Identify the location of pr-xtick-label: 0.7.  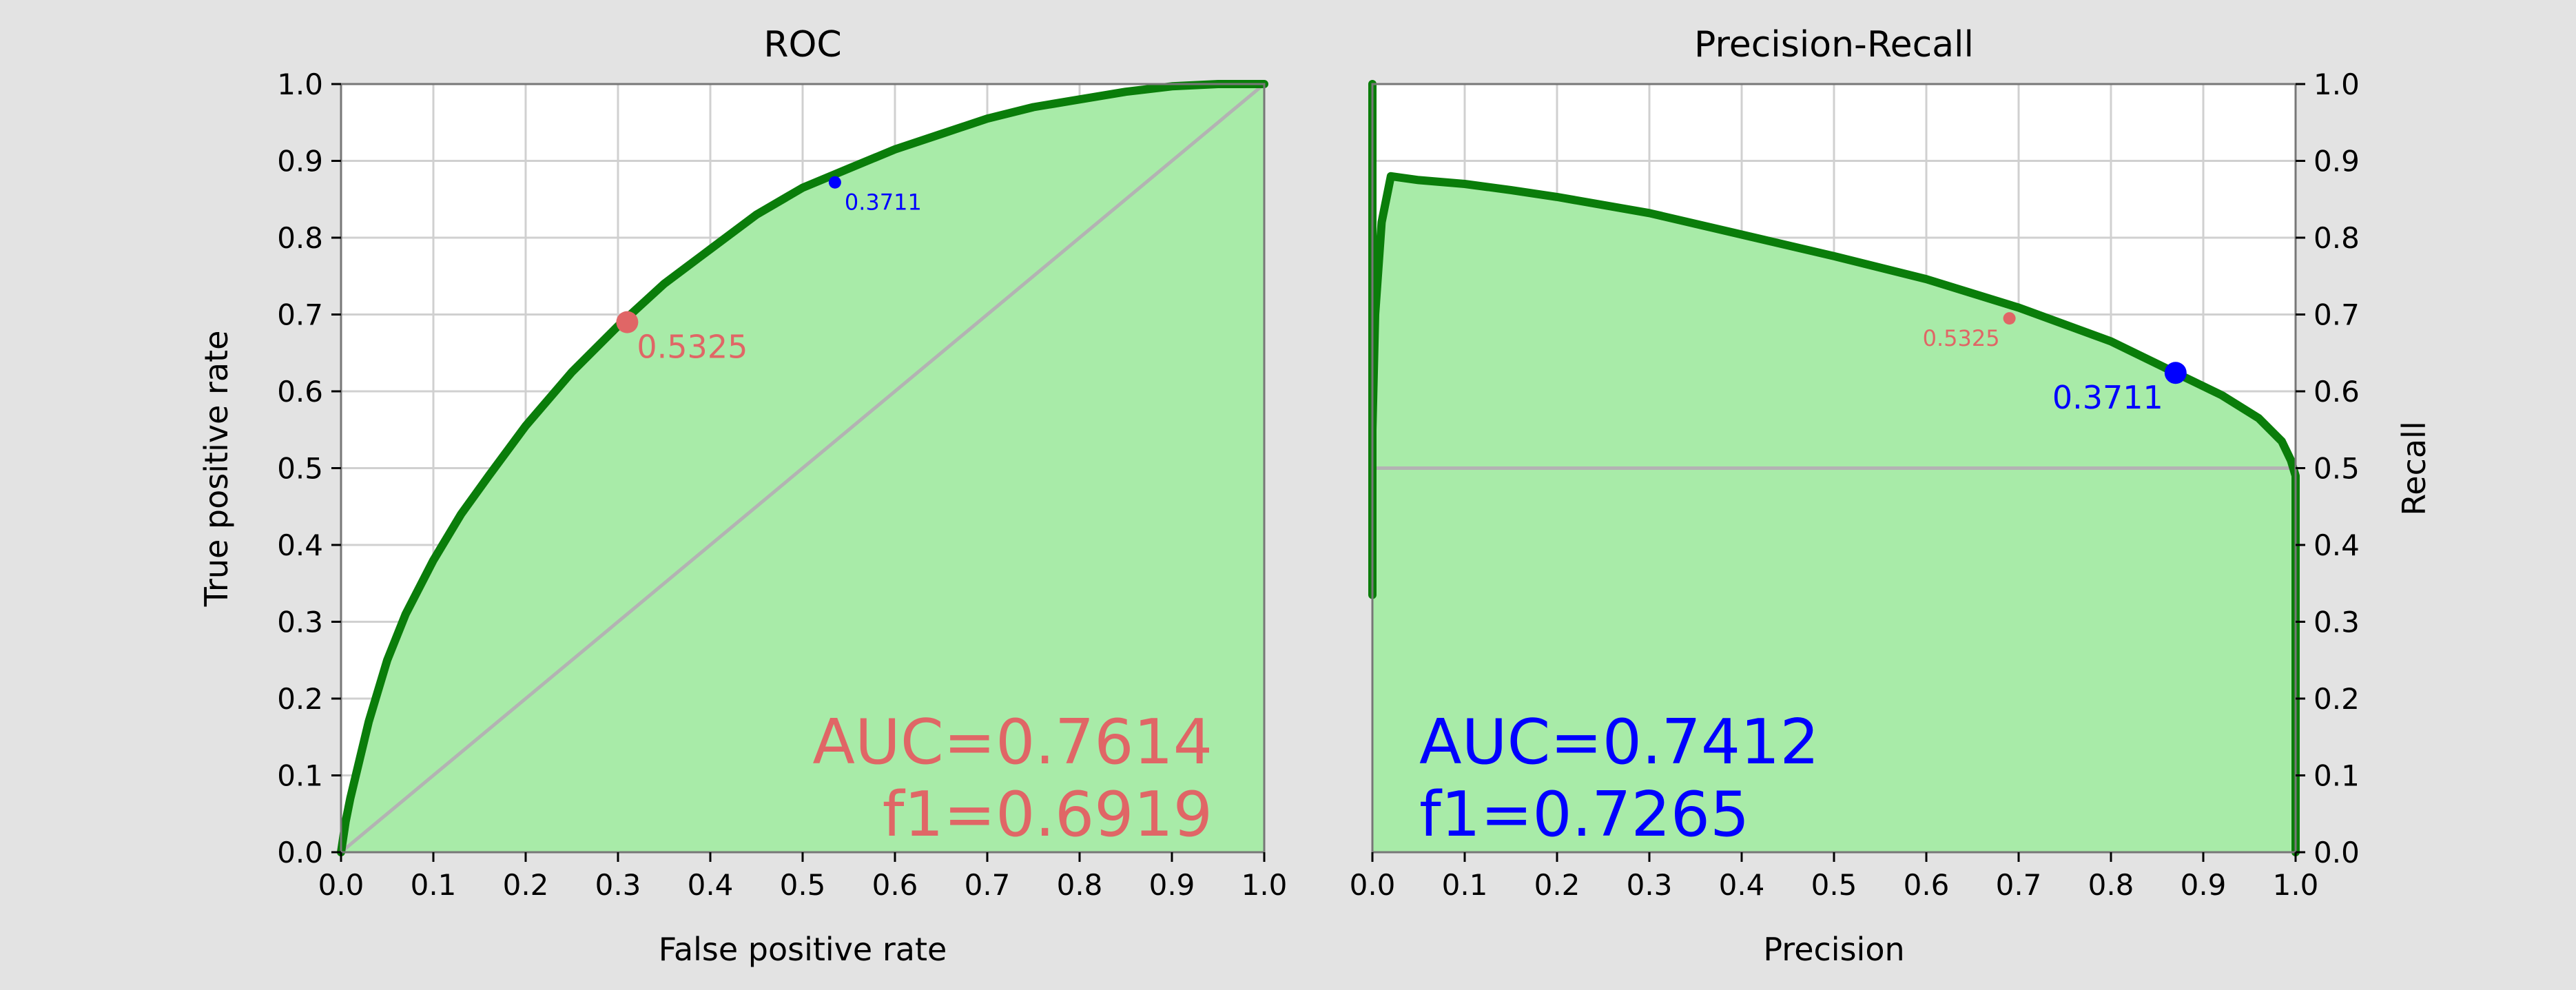
(2019, 885).